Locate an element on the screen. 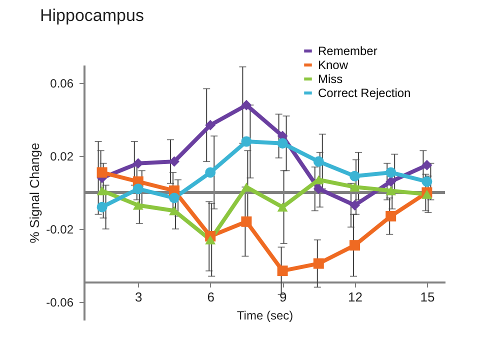  y-tick-label: -0.06 is located at coordinates (60, 302).